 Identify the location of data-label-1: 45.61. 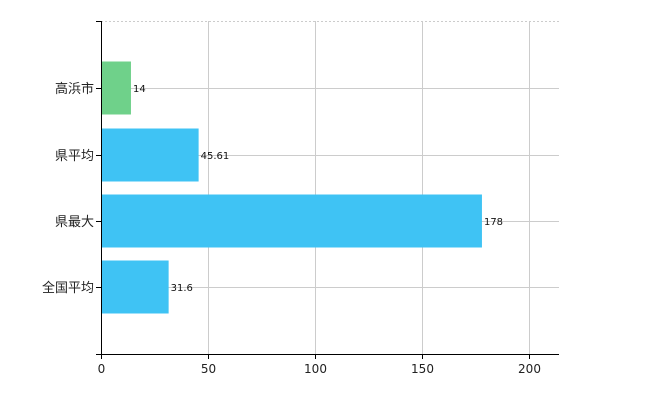
(215, 156).